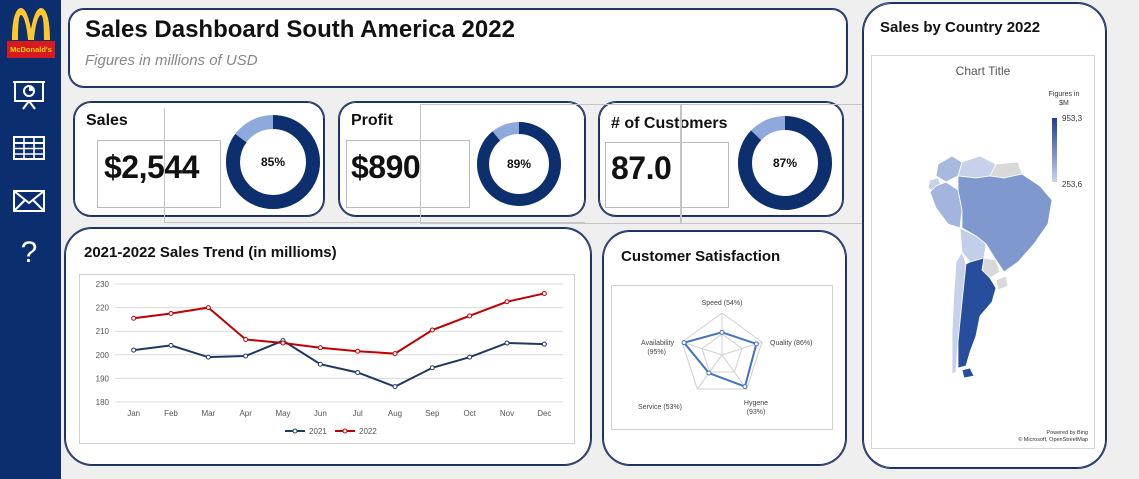 The image size is (1139, 479). What do you see at coordinates (990, 267) in the screenshot?
I see `south-america-map` at bounding box center [990, 267].